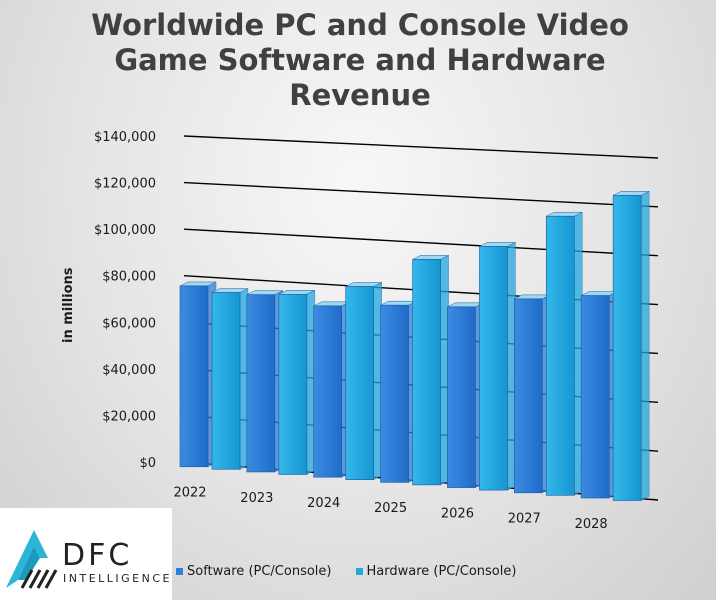 Image resolution: width=716 pixels, height=600 pixels. I want to click on bar-software-2025, so click(398, 391).